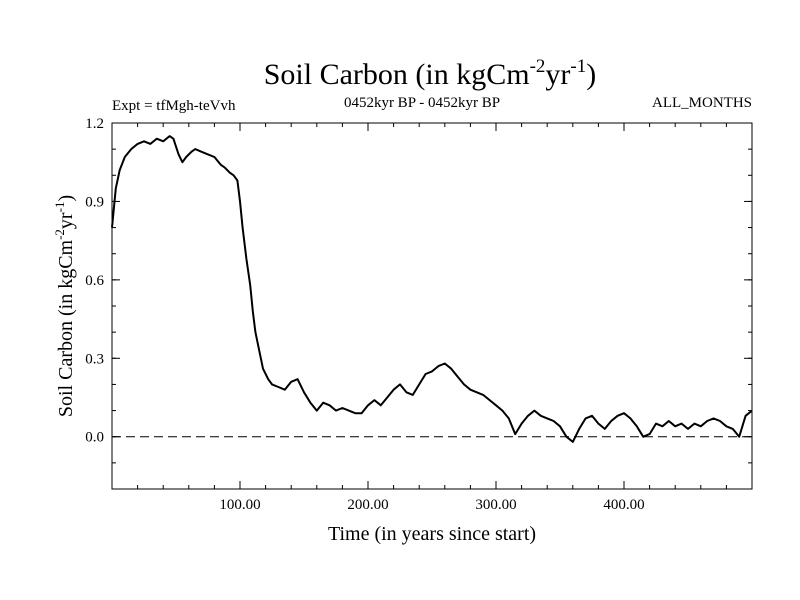  I want to click on x-tick-label: 100.00, so click(239, 505).